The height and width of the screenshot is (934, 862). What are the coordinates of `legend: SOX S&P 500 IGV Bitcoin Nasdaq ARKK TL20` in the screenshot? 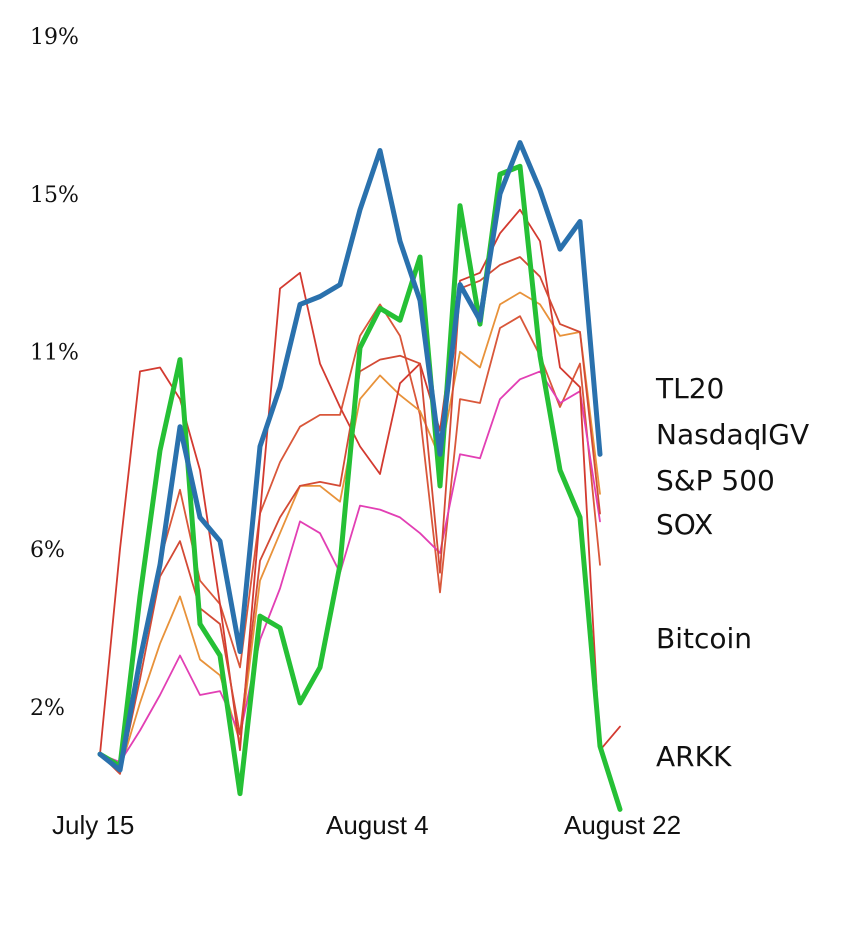 It's located at (732, 572).